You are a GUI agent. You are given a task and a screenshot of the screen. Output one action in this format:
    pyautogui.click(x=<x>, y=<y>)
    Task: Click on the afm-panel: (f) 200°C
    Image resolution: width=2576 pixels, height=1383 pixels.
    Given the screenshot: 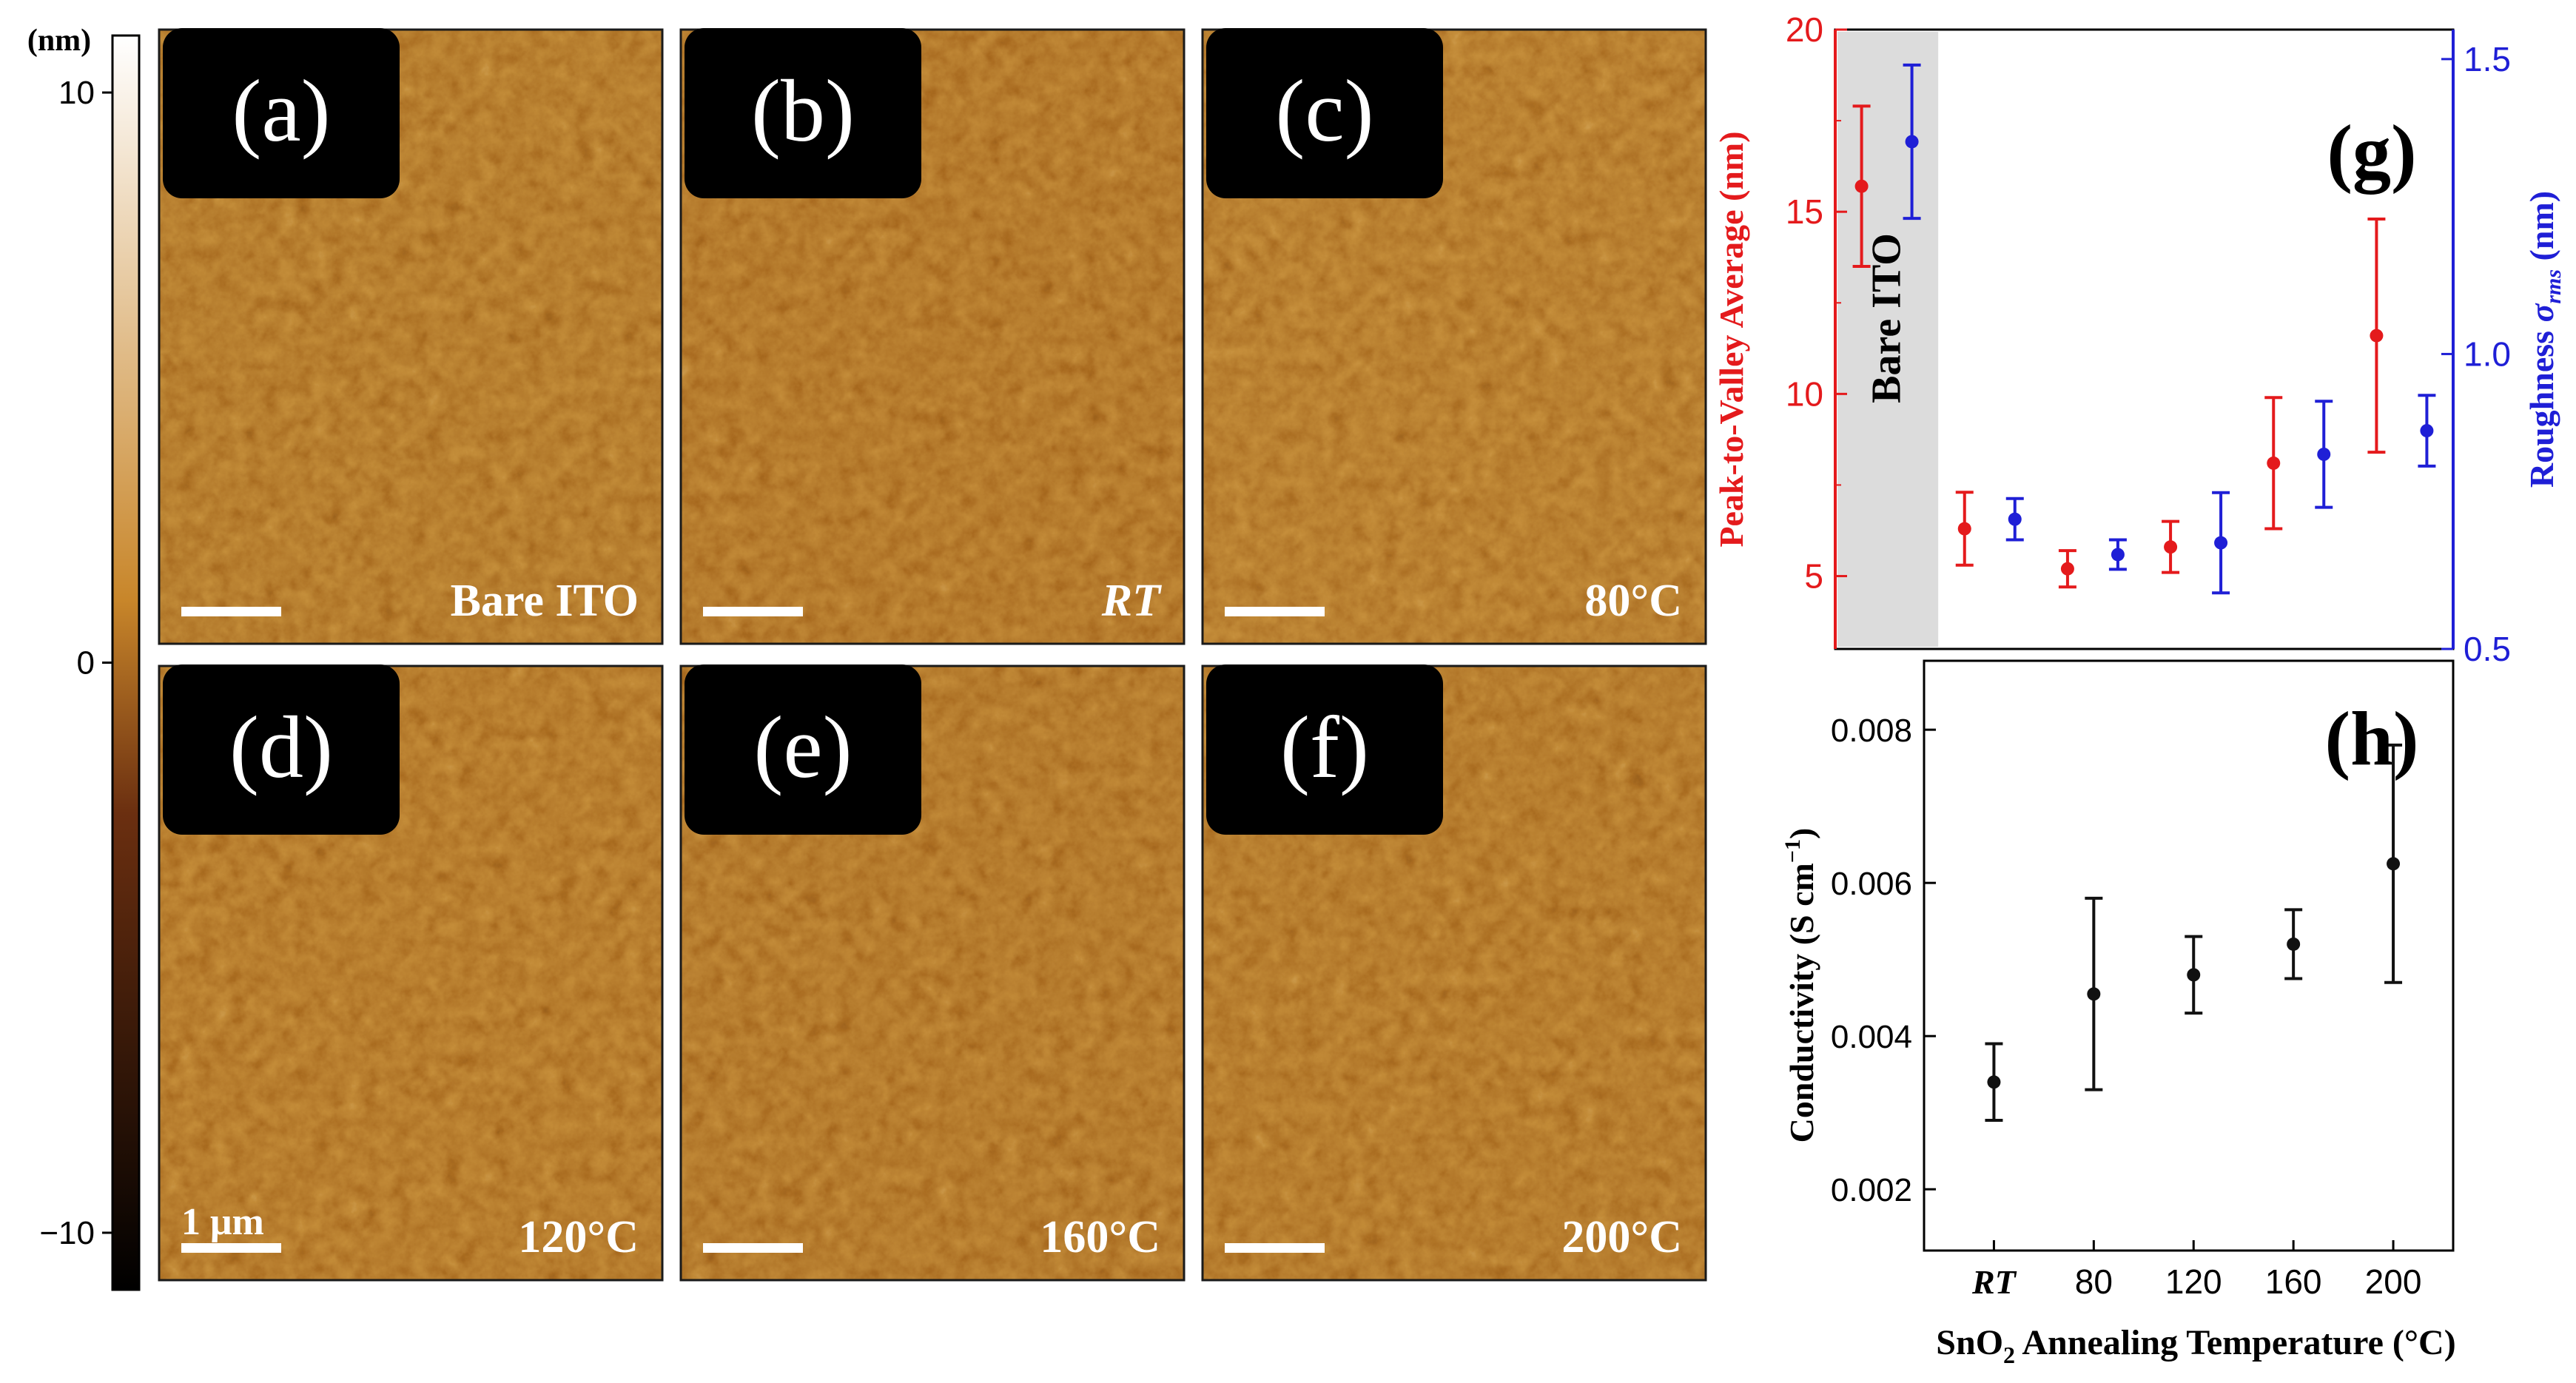 What is the action you would take?
    pyautogui.click(x=1454, y=973)
    